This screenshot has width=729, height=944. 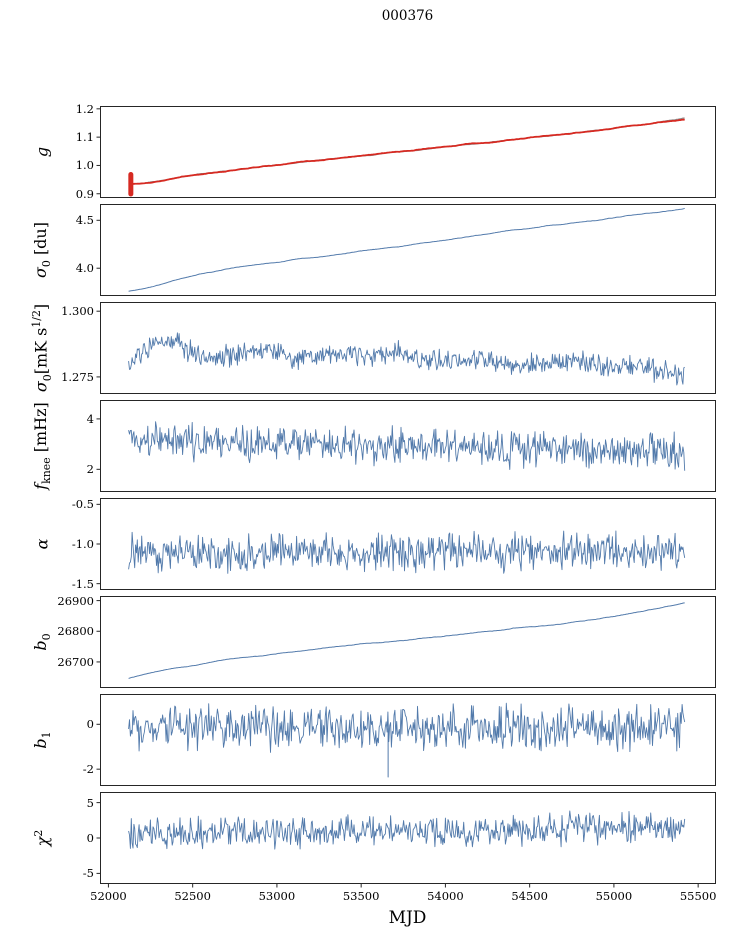 What do you see at coordinates (90, 724) in the screenshot?
I see `y-tick-label-b1: 0` at bounding box center [90, 724].